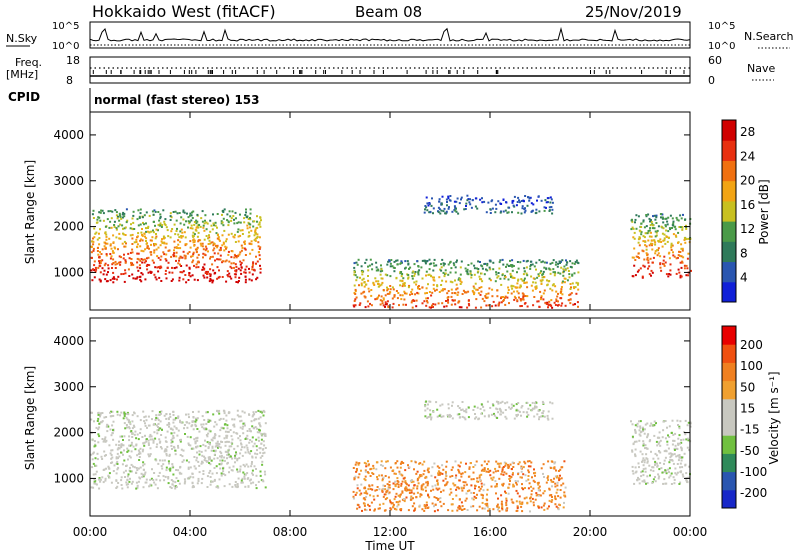 This screenshot has height=554, width=800. Describe the element at coordinates (73, 60) in the screenshot. I see `freq-tick-high: 18` at that location.